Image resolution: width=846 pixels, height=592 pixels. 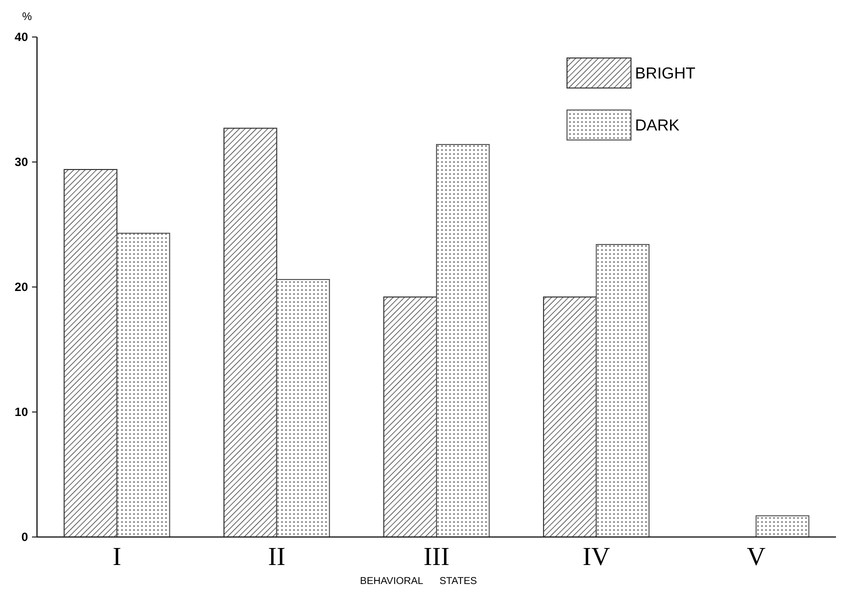 What do you see at coordinates (24, 537) in the screenshot?
I see `y-tick-label: 0` at bounding box center [24, 537].